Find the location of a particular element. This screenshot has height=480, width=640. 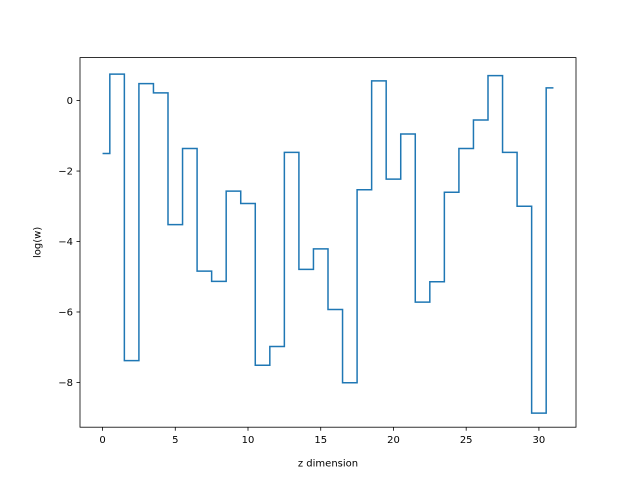

x-tick-label: 30 is located at coordinates (539, 440).